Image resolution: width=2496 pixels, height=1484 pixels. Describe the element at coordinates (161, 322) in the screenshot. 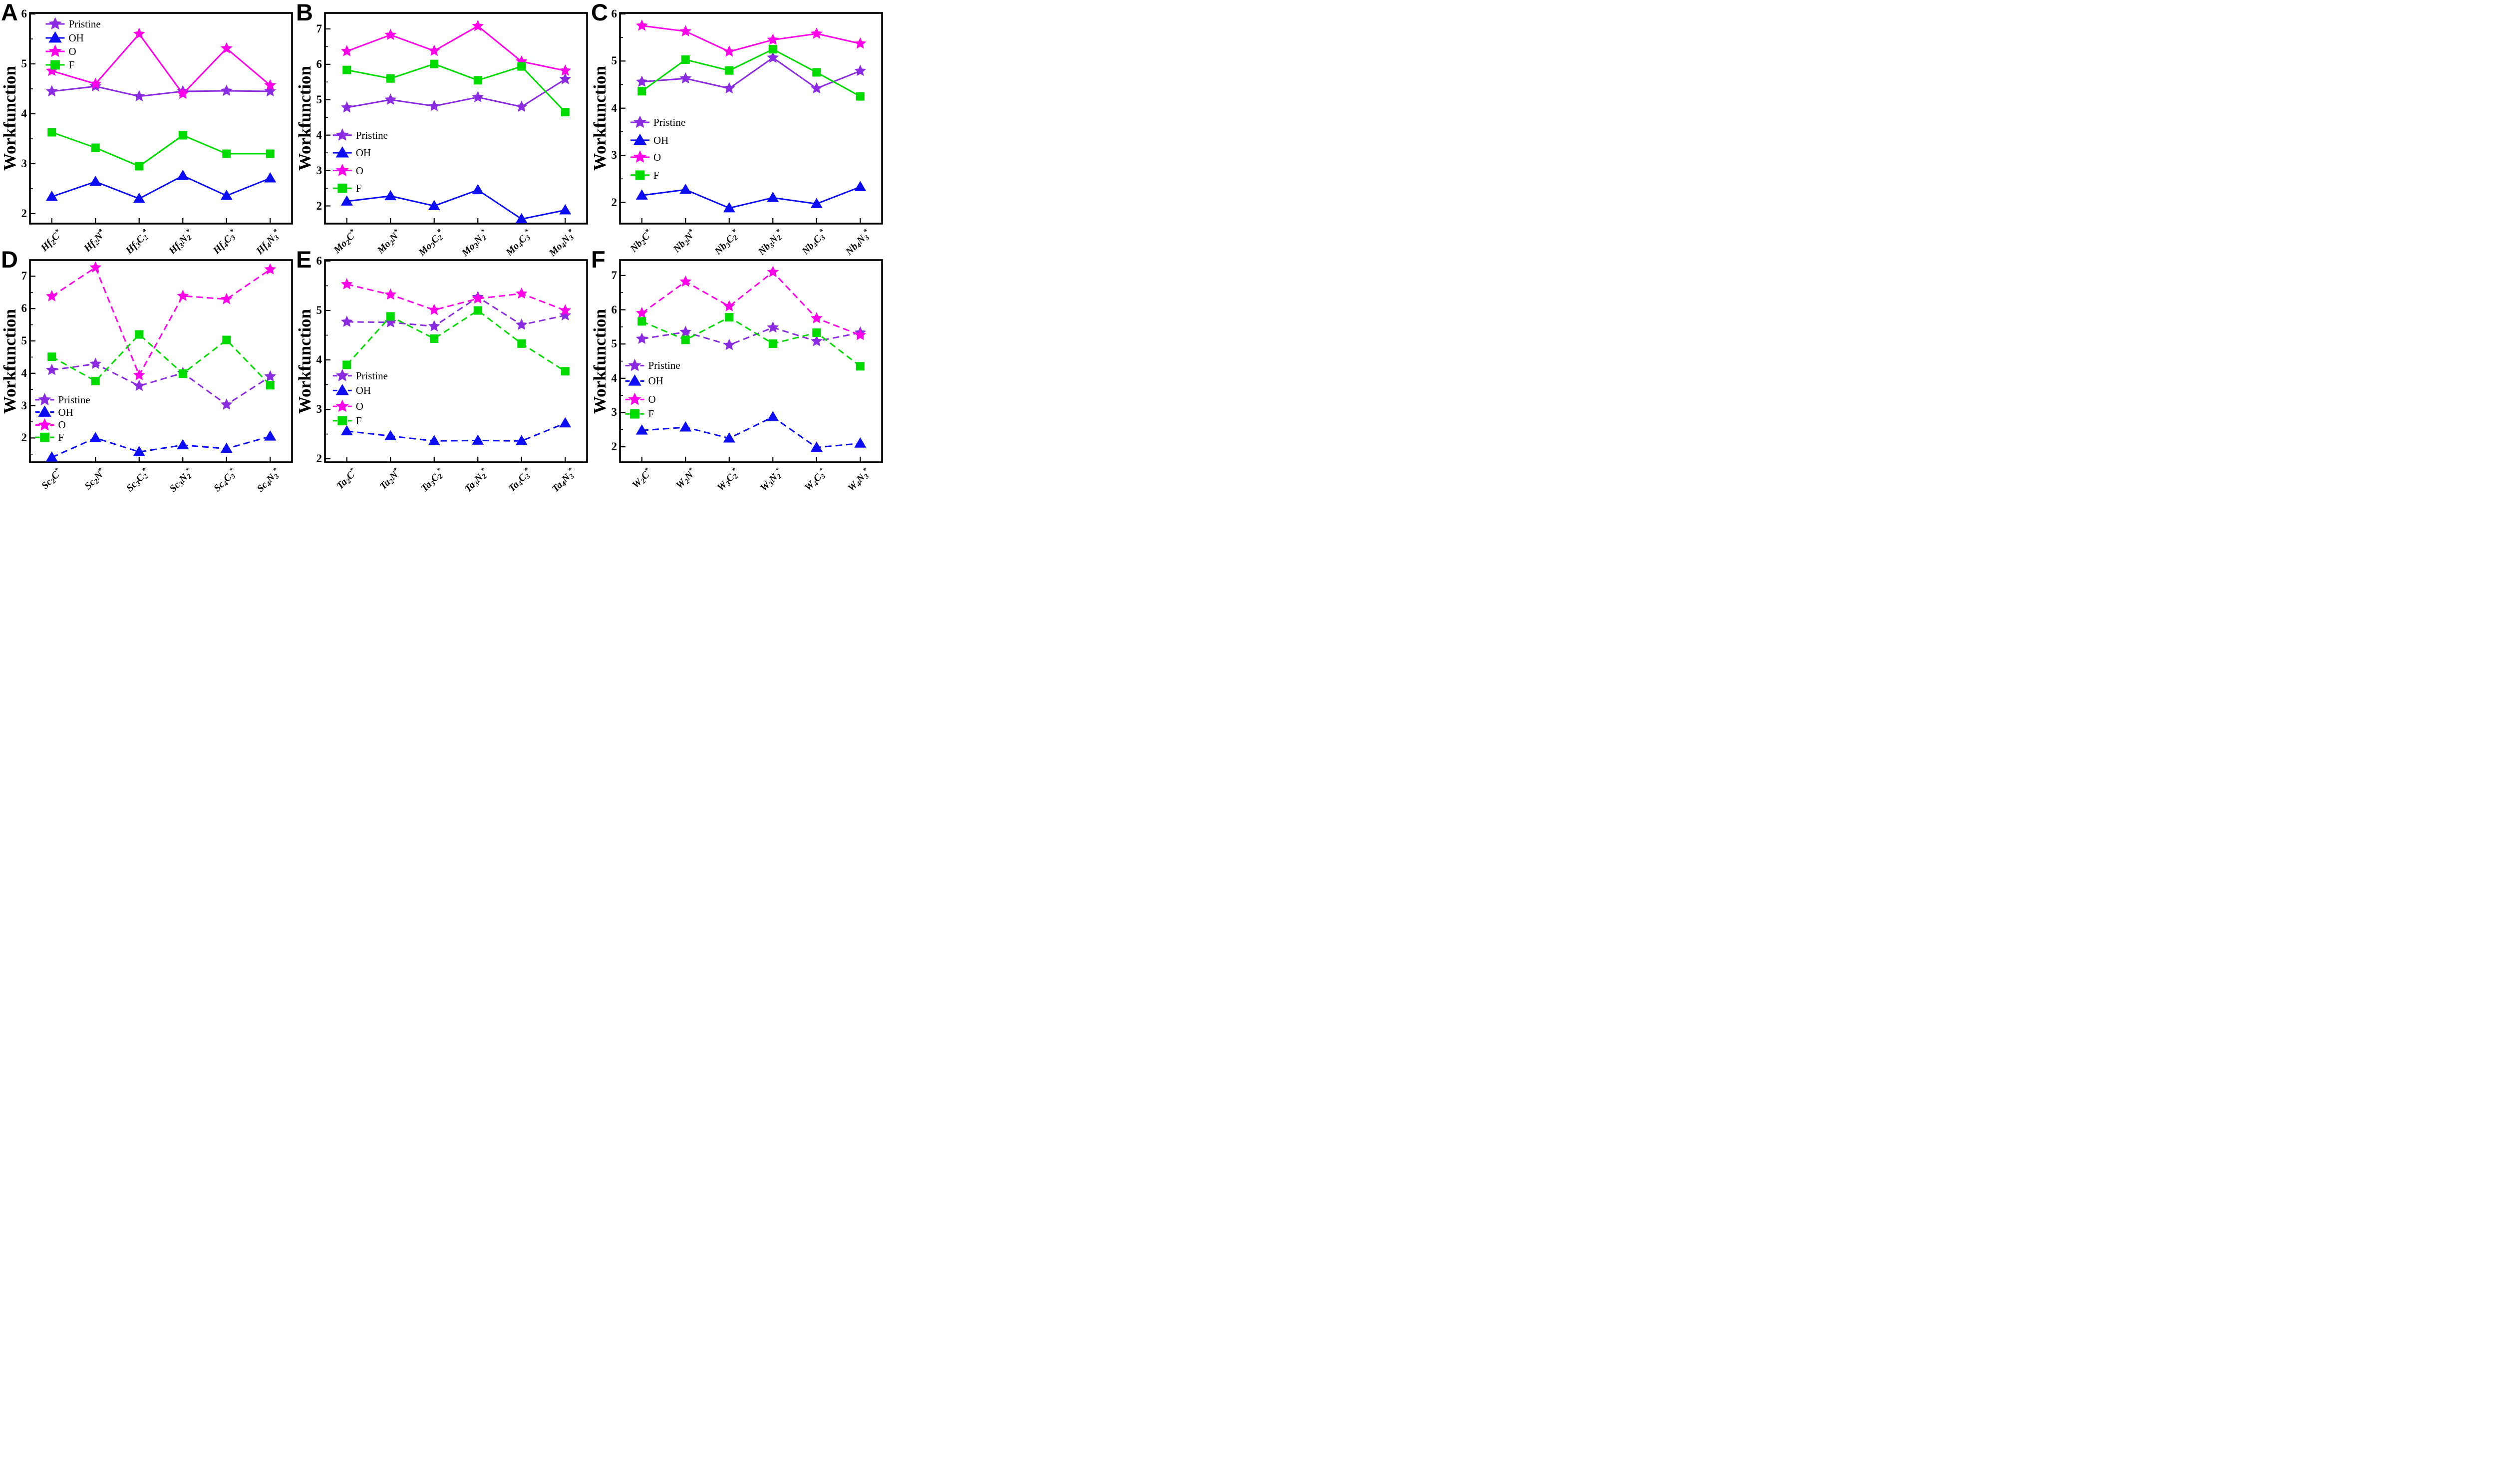

I see `series-line-o` at that location.